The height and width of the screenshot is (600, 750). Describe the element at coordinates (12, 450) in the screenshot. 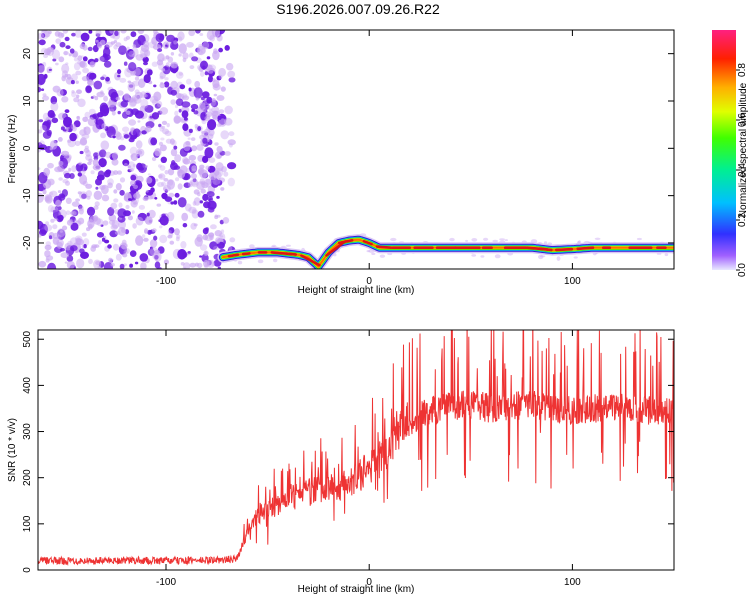

I see `snr-y-axis-title: SNR (10 * v/v)` at that location.